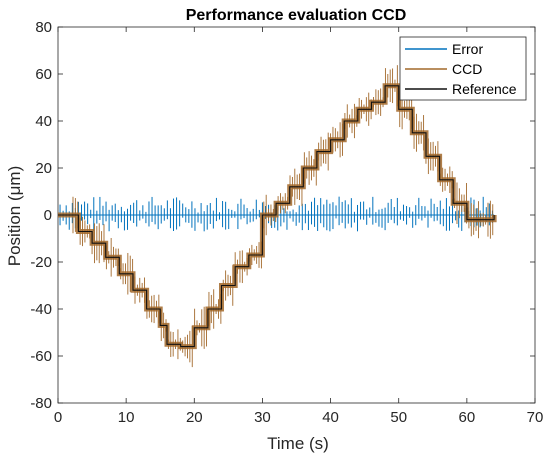 Image resolution: width=550 pixels, height=459 pixels. What do you see at coordinates (43, 74) in the screenshot?
I see `y-tick-label-1: 60` at bounding box center [43, 74].